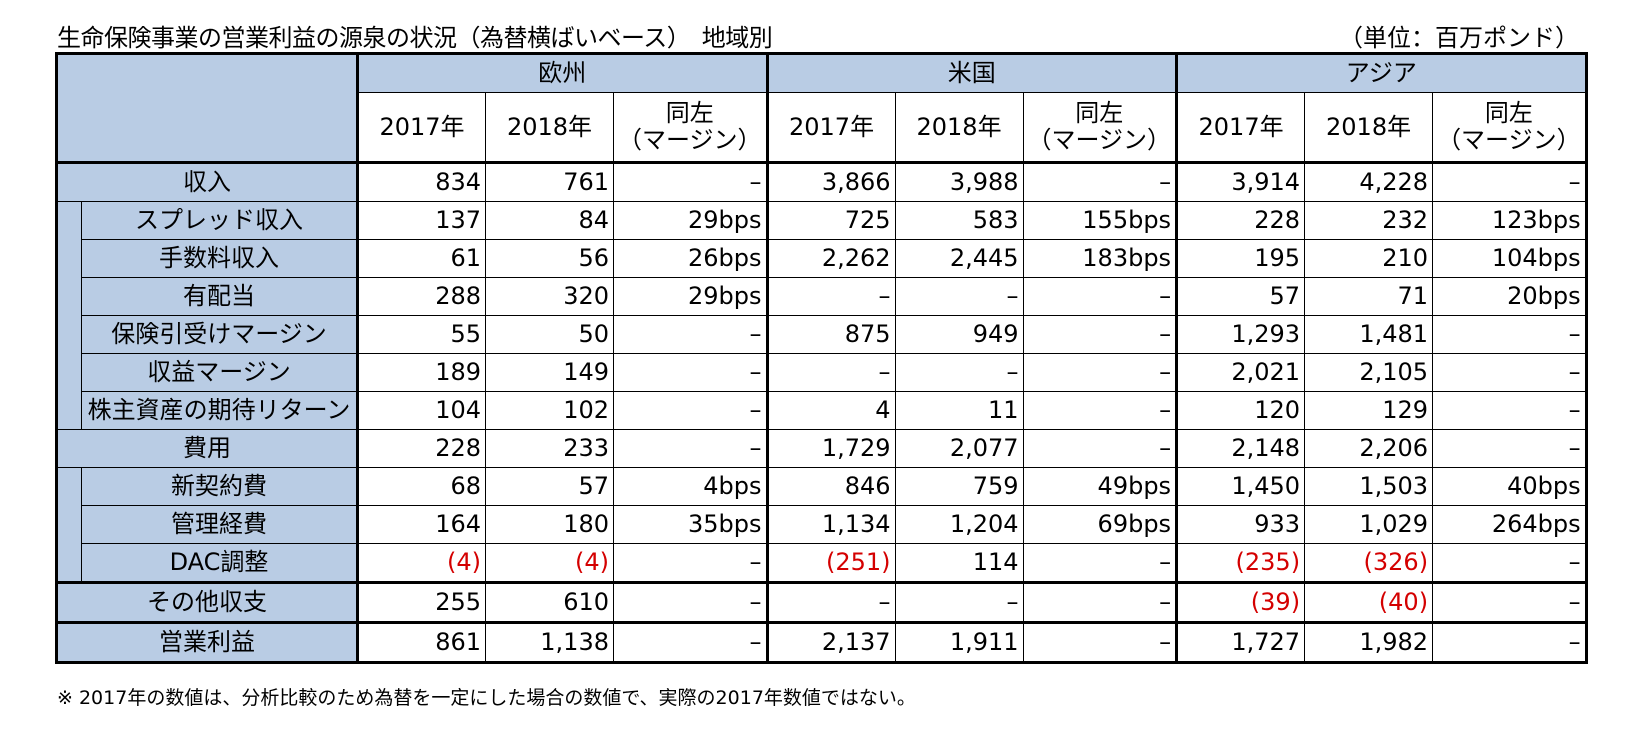 Image resolution: width=1641 pixels, height=733 pixels. What do you see at coordinates (1369, 524) in the screenshot?
I see `table-cell: 1,029` at bounding box center [1369, 524].